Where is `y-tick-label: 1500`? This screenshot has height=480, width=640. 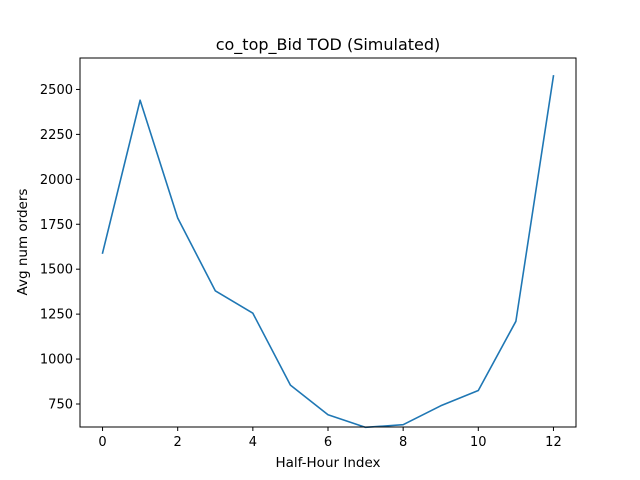
y-tick-label: 1500 is located at coordinates (56, 270).